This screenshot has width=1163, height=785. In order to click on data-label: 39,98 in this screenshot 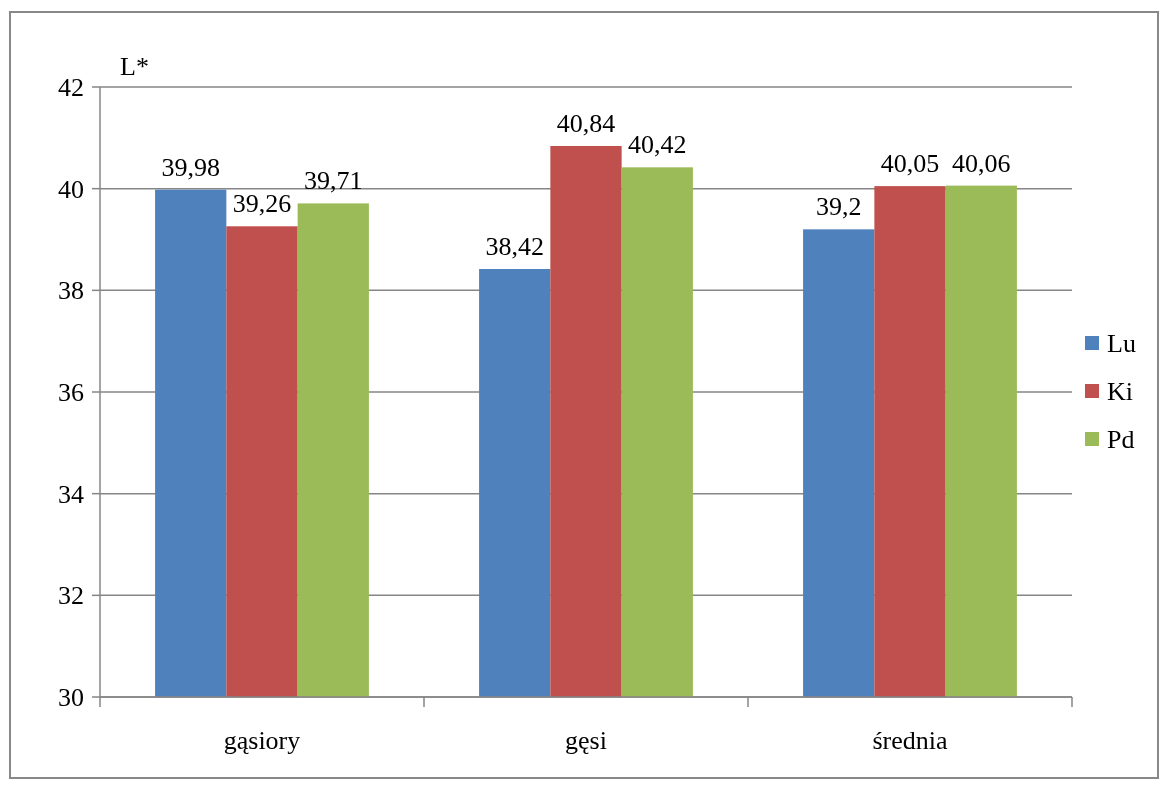, I will do `click(190, 167)`.